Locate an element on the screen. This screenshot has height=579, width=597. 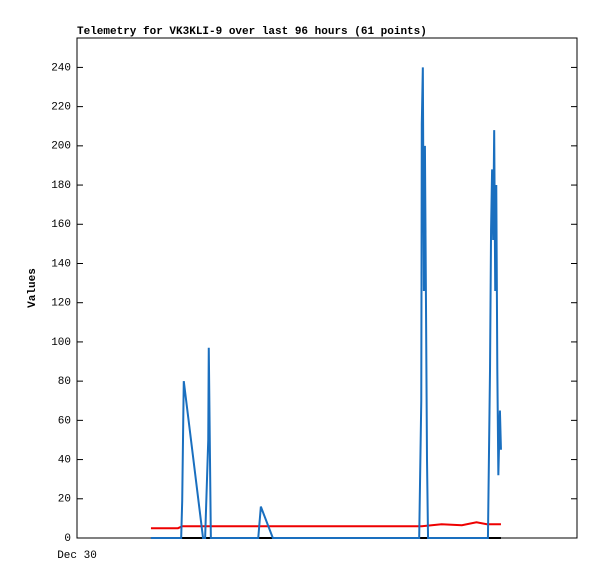
y-tick-label: 100 is located at coordinates (61, 343).